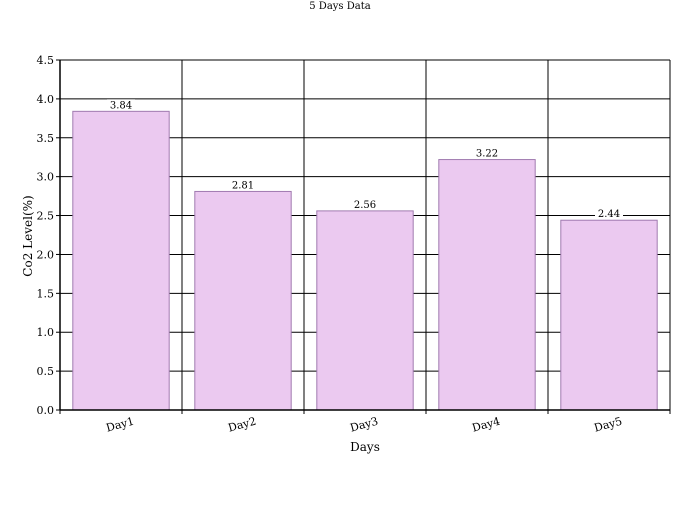 The image size is (680, 505). What do you see at coordinates (121, 260) in the screenshot?
I see `bar-day1` at bounding box center [121, 260].